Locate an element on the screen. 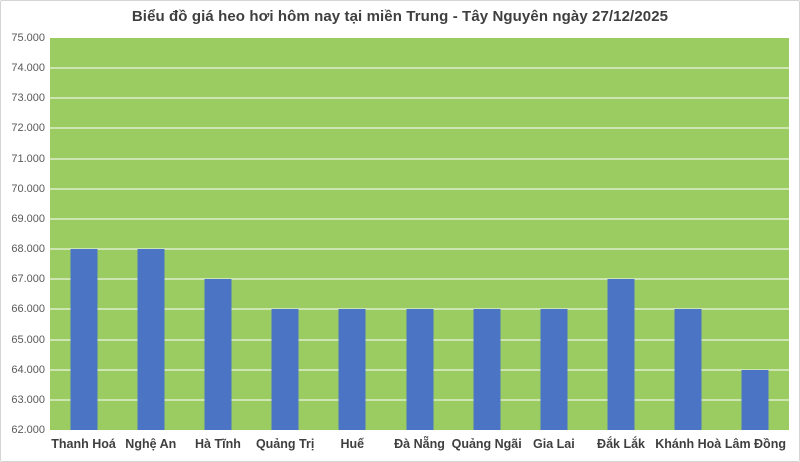  x-tick-label: Quảng Ngãi is located at coordinates (486, 444).